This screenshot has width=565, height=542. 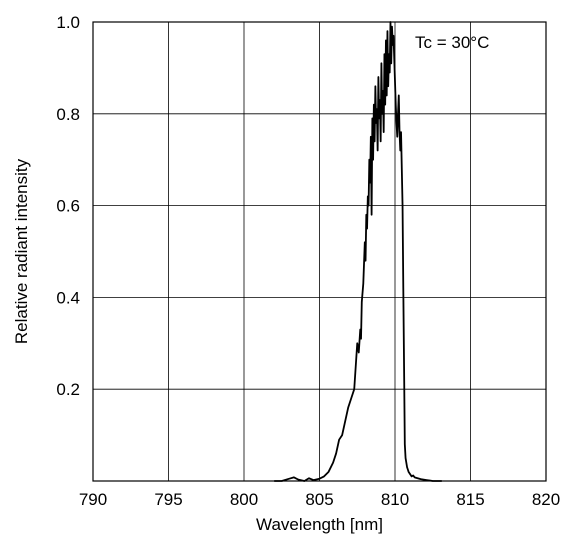 What do you see at coordinates (68, 389) in the screenshot?
I see `y-tick-label: 0.2` at bounding box center [68, 389].